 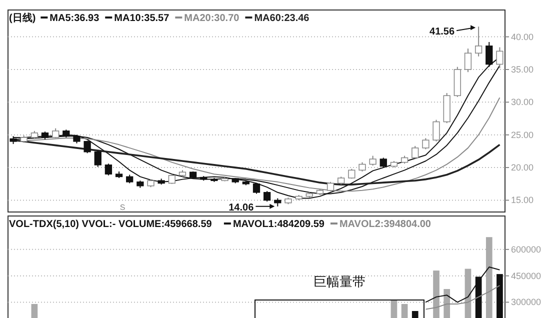 I want to click on legend-label: MAVOL2:394804.00, so click(x=385, y=224).